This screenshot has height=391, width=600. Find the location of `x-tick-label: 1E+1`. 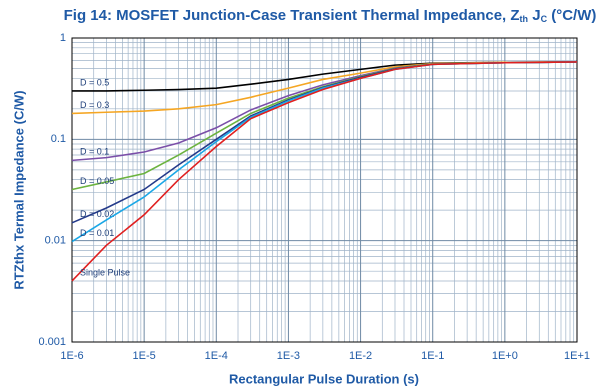

x-tick-label: 1E+1 is located at coordinates (577, 356).